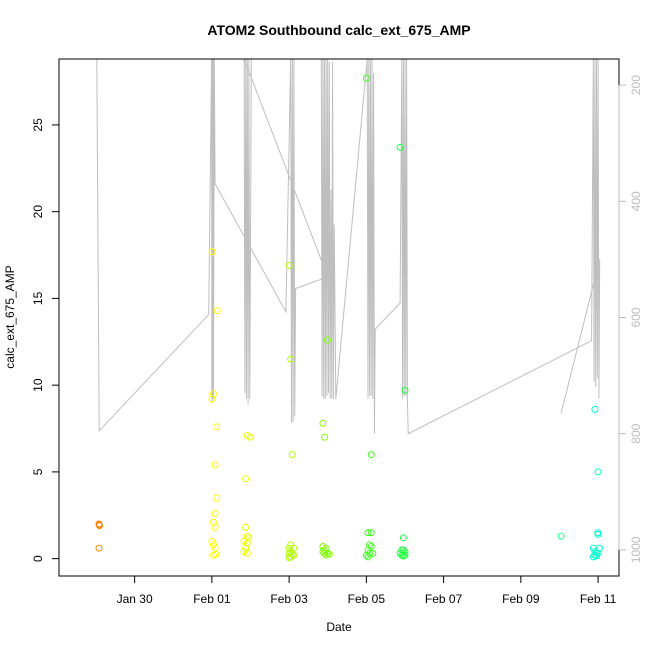  What do you see at coordinates (521, 599) in the screenshot?
I see `x-tick-label: Feb 09` at bounding box center [521, 599].